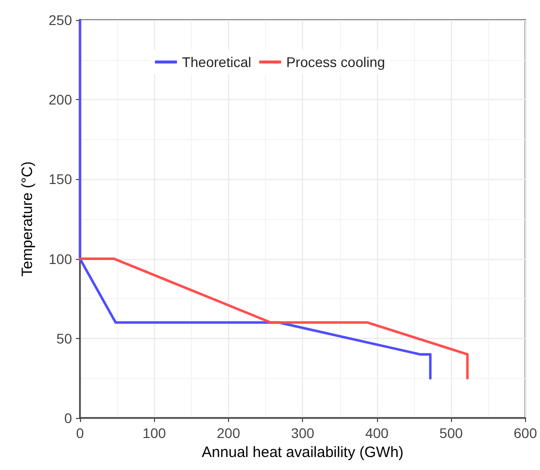 The image size is (540, 470). I want to click on x-tick-label: 600, so click(526, 433).